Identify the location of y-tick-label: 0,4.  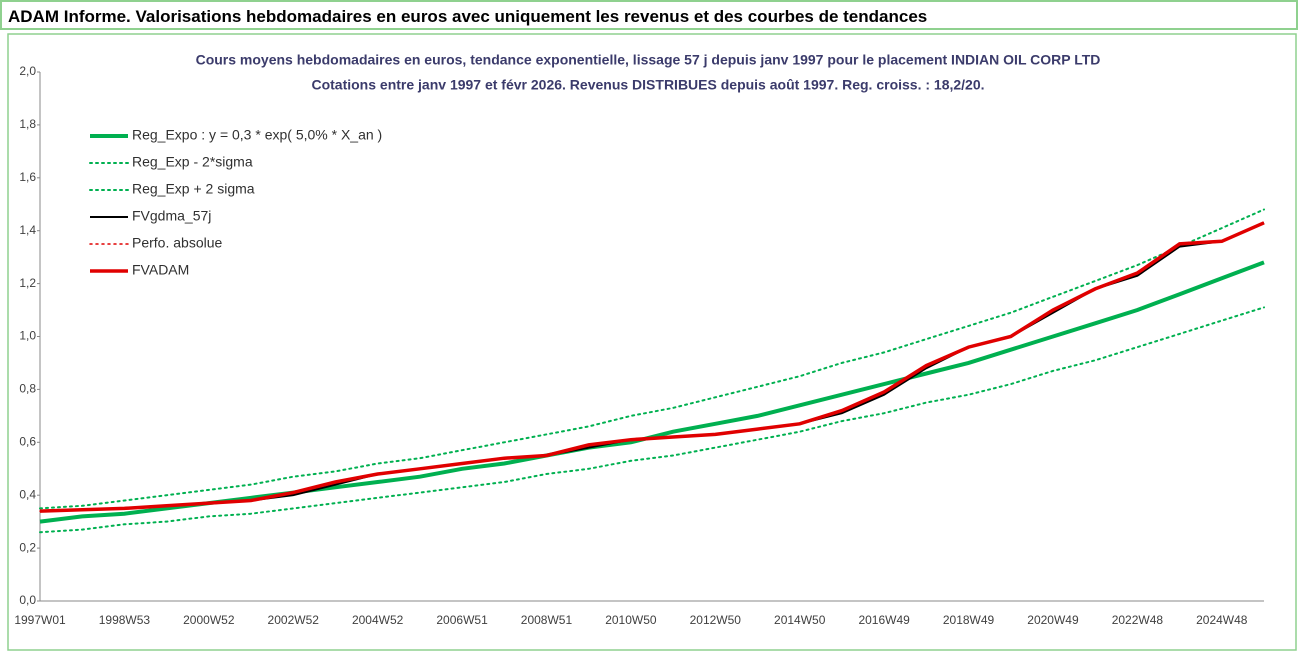
(27, 494).